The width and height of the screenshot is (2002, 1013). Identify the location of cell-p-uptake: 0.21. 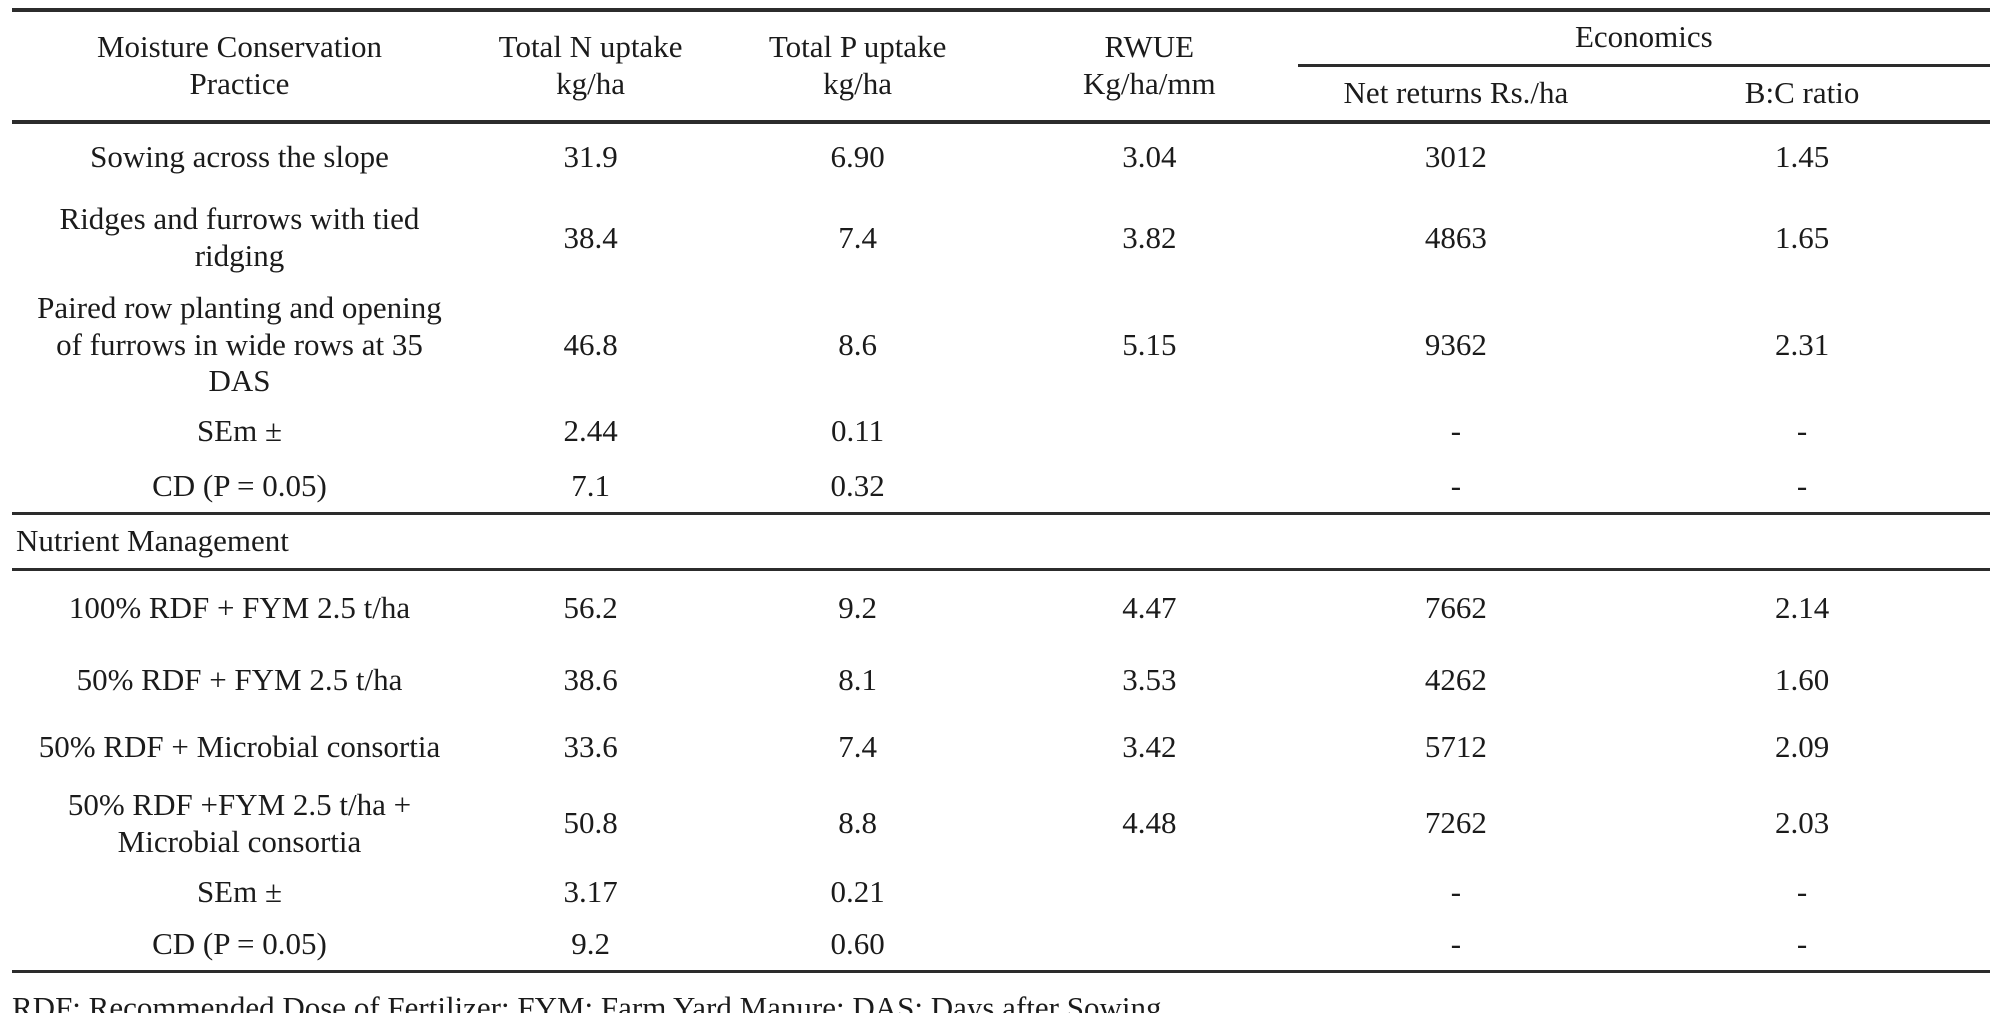
(857, 892).